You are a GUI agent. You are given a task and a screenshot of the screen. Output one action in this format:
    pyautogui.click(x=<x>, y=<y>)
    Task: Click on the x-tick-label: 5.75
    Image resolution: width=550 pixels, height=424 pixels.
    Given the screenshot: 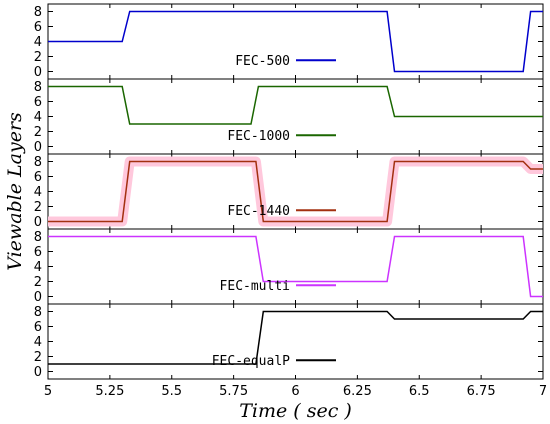 What is the action you would take?
    pyautogui.click(x=233, y=391)
    